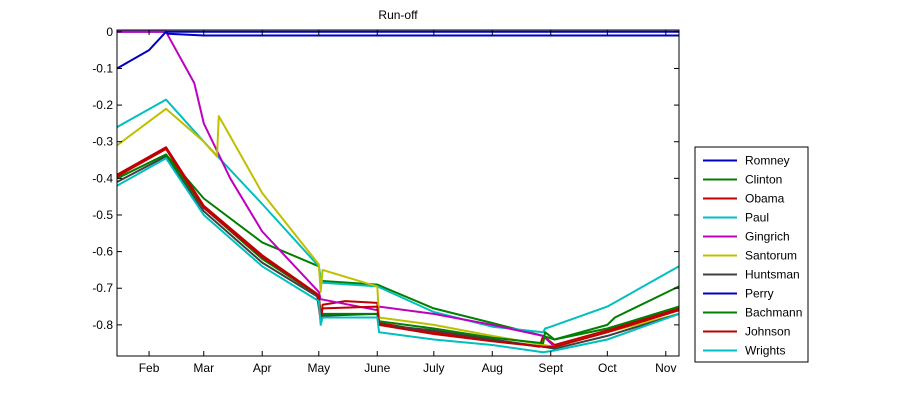 The height and width of the screenshot is (400, 900). Describe the element at coordinates (765, 351) in the screenshot. I see `legend-label-wrights: Wrights` at that location.